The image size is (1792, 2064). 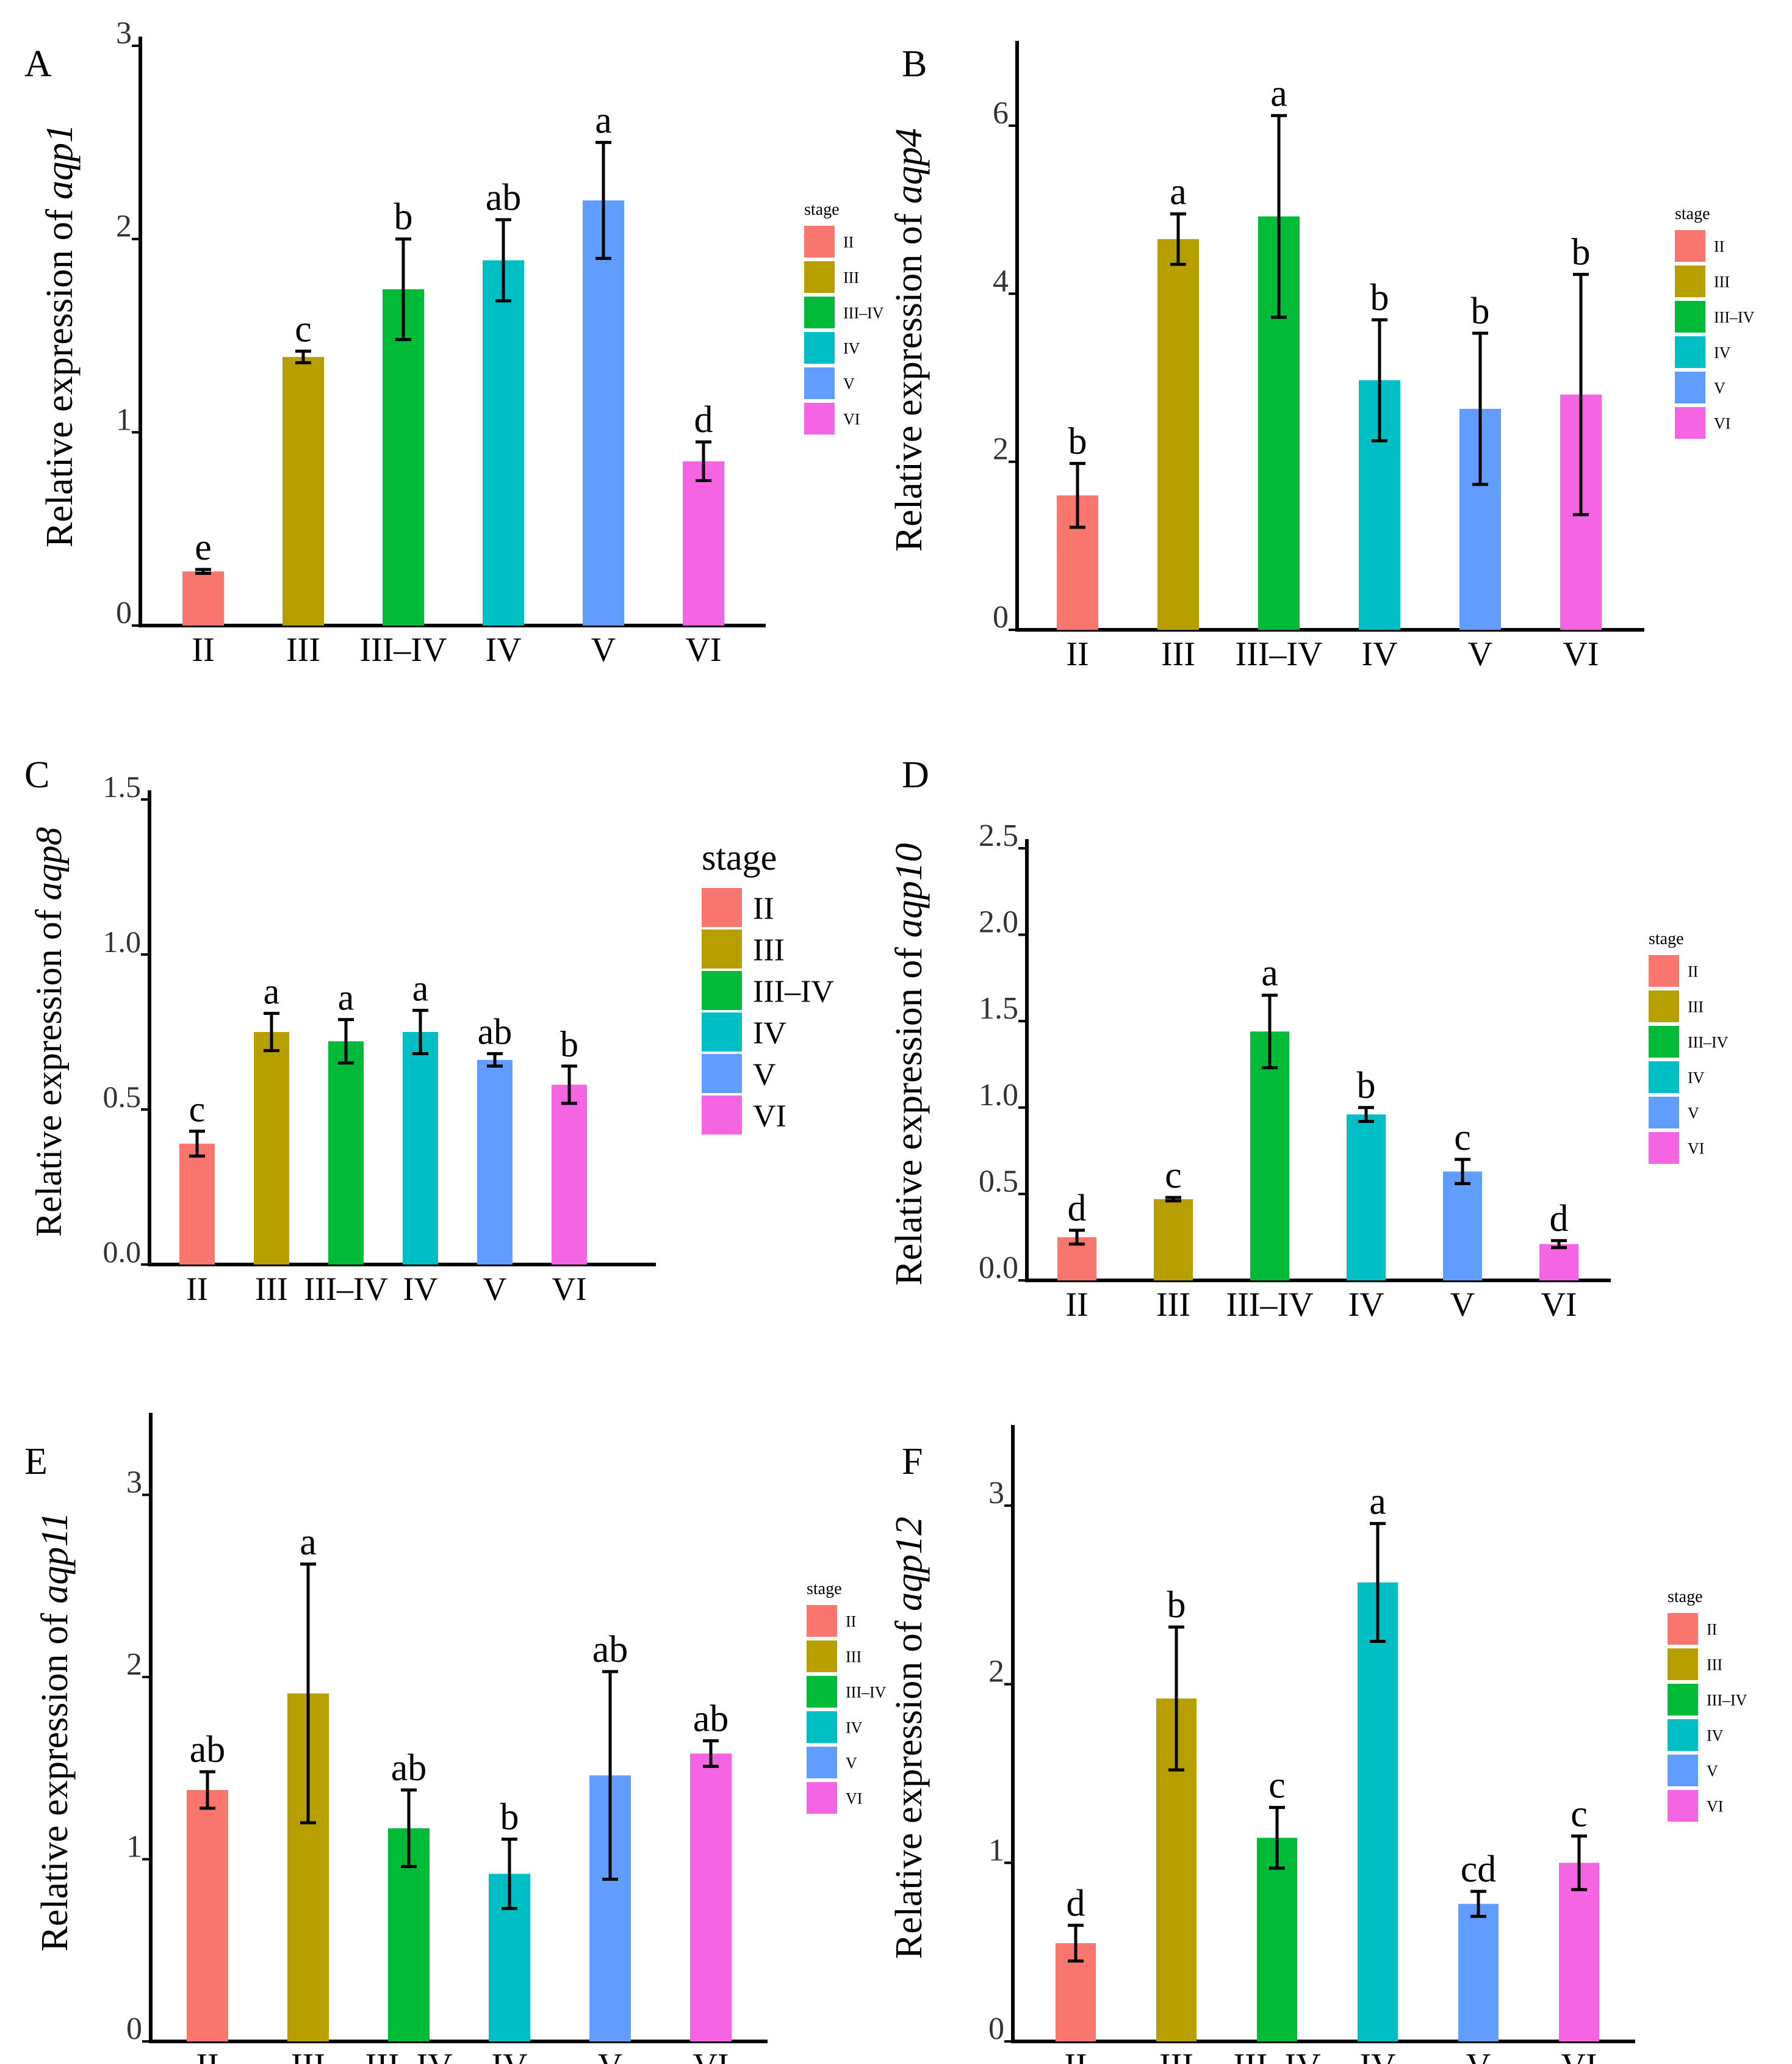 What do you see at coordinates (909, 1738) in the screenshot?
I see `y-axis-label: Relative expression of aqp12` at bounding box center [909, 1738].